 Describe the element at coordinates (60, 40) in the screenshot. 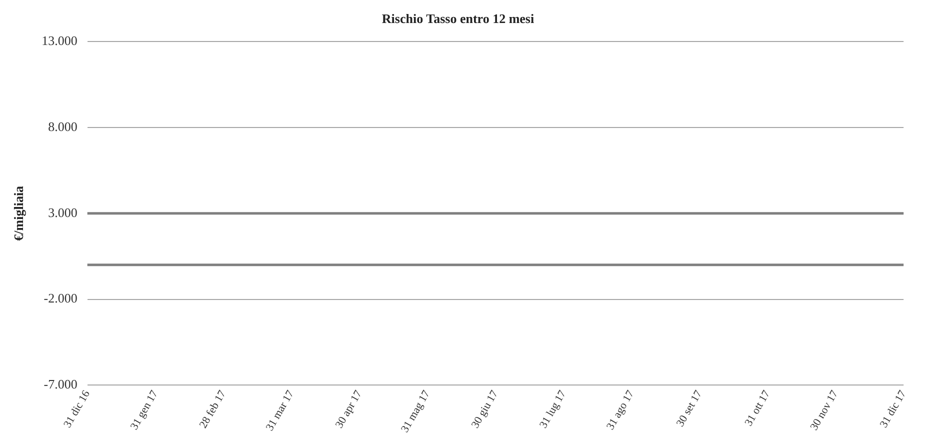

I see `y-tick-label: 13.000` at that location.